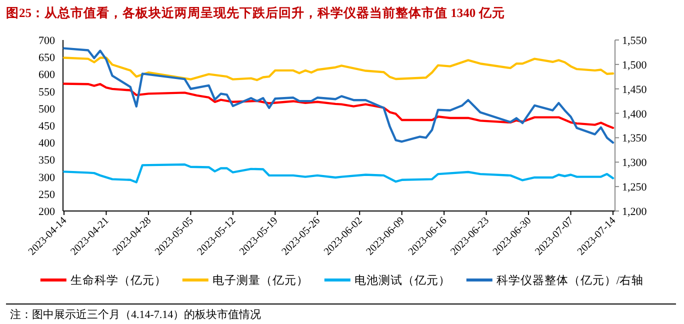  Describe the element at coordinates (570, 280) in the screenshot. I see `legend-label: 科学仪器整体（亿元）/右轴` at that location.